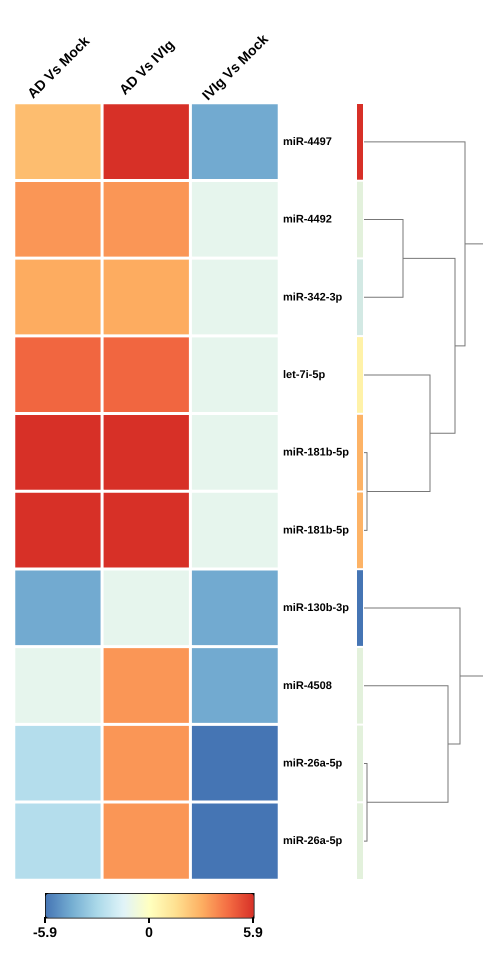  What do you see at coordinates (45, 932) in the screenshot?
I see `color-bar-label: -5.9` at bounding box center [45, 932].